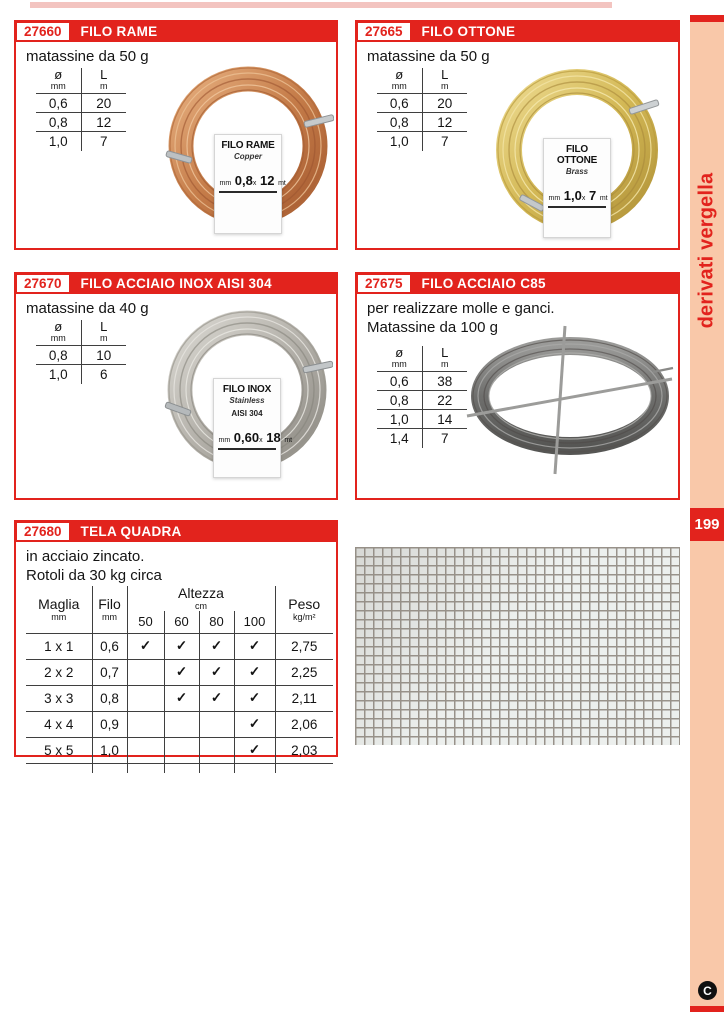 This screenshot has width=724, height=1024. Describe the element at coordinates (81, 355) in the screenshot. I see `spec-row: 0,8 10` at that location.